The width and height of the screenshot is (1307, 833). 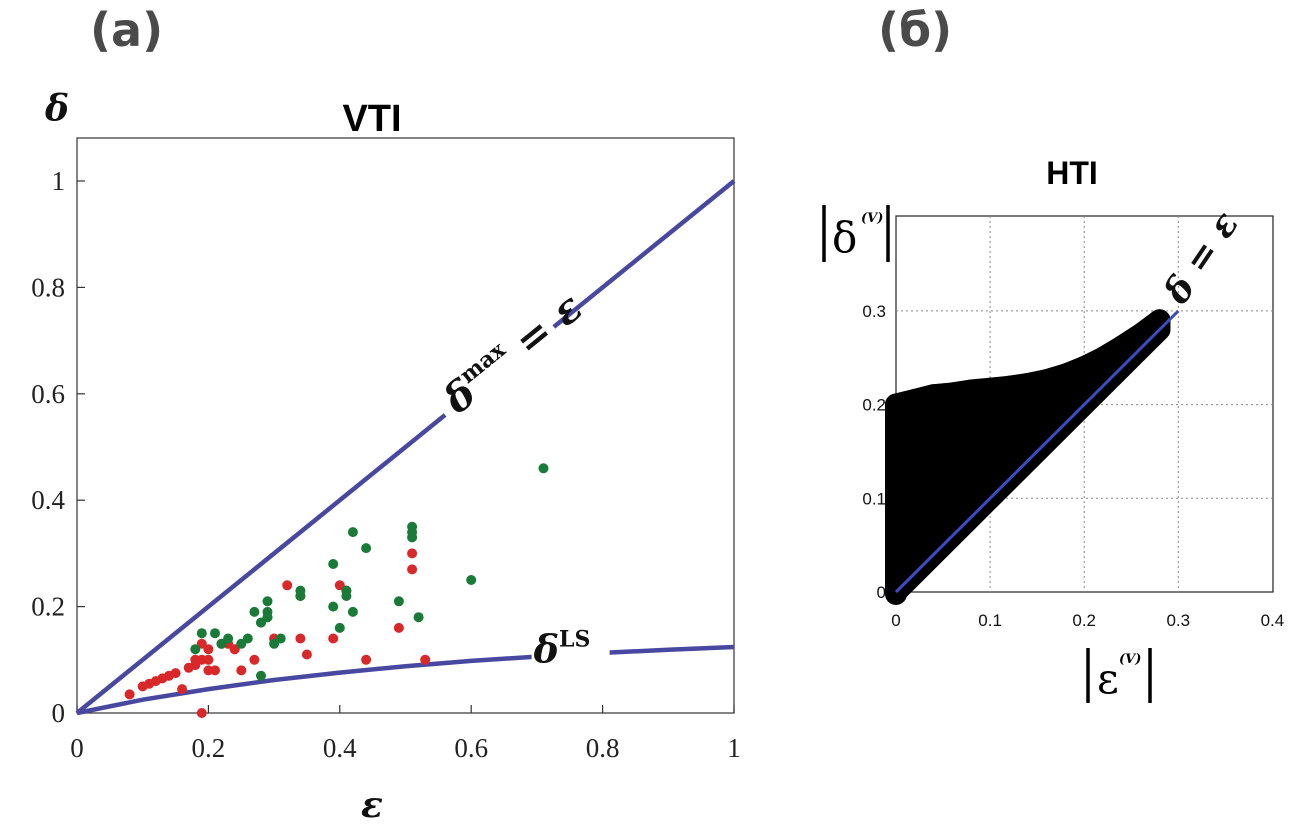 I want to click on chart-vti-points, so click(x=336, y=590).